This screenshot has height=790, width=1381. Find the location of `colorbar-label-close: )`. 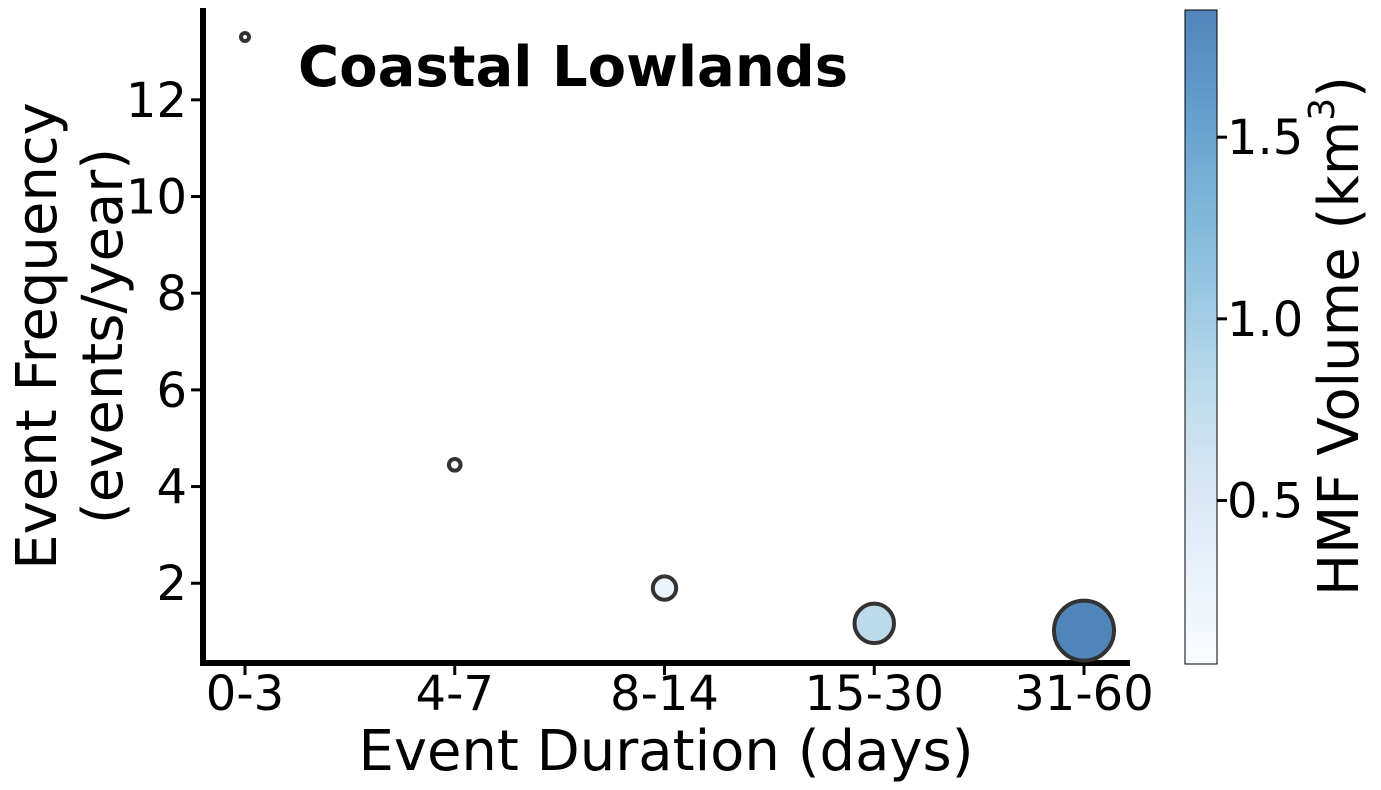

colorbar-label-close: ) is located at coordinates (1339, 87).